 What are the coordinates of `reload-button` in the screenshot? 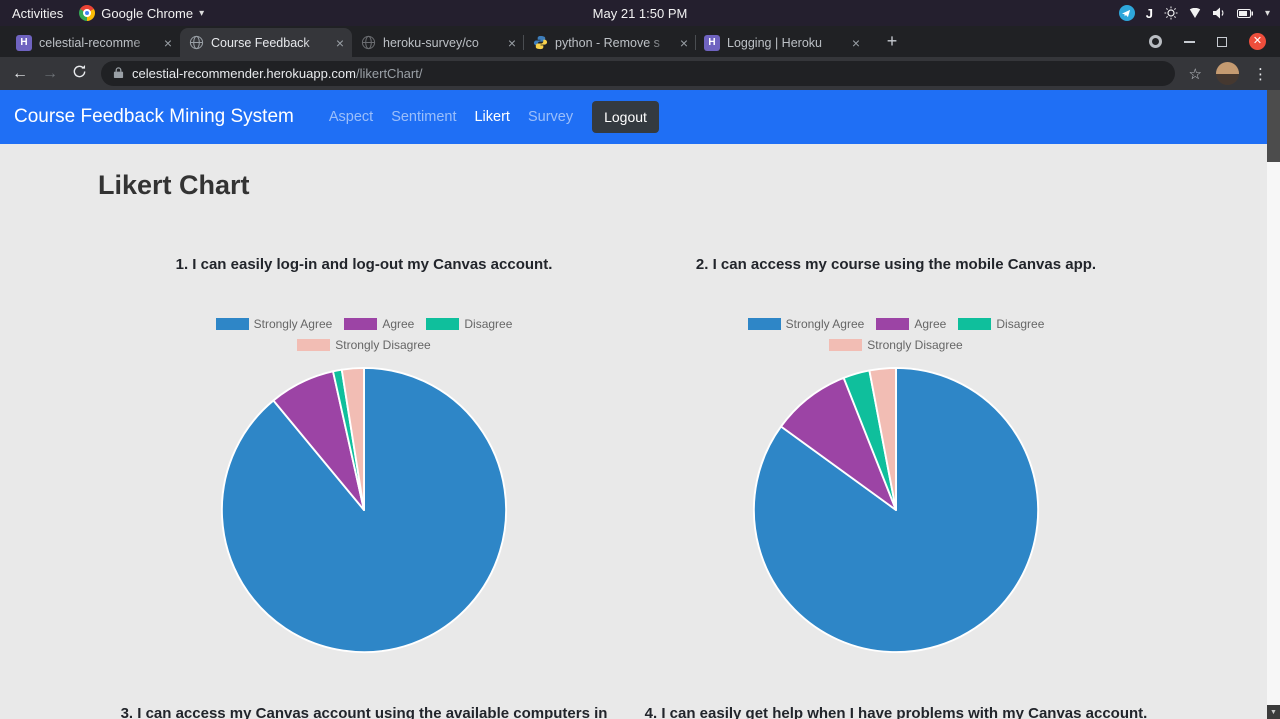 It's located at (79, 74).